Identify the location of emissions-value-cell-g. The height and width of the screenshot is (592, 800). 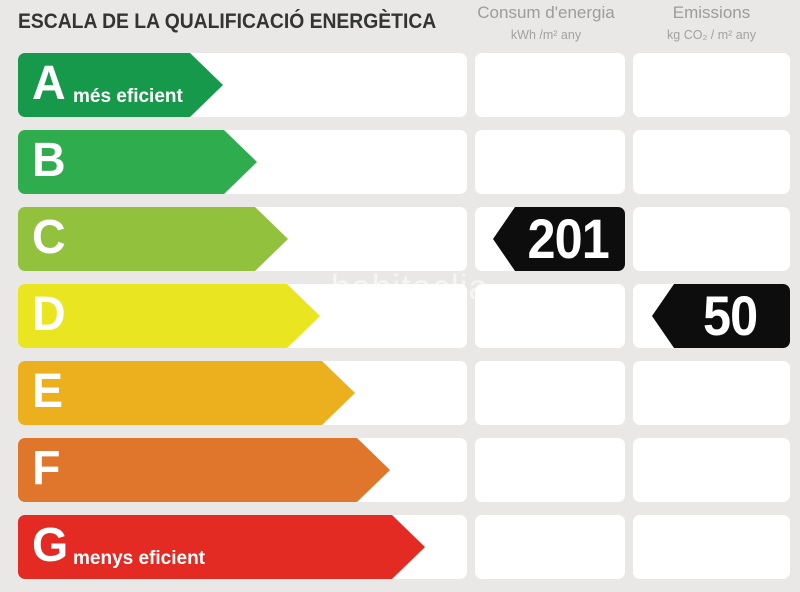
(711, 547).